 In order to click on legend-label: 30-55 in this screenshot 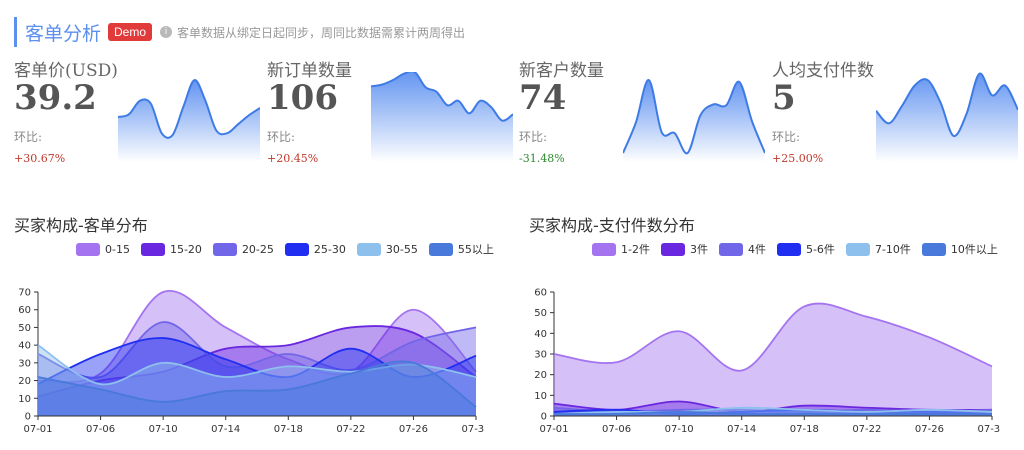, I will do `click(401, 249)`.